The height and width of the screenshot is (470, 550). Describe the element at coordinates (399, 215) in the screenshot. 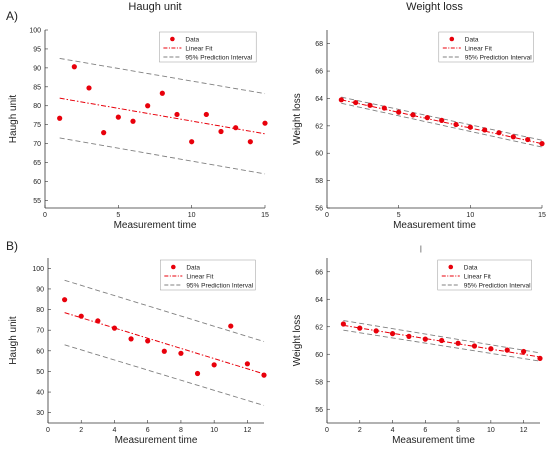

I see `x-tick-label: 5` at that location.